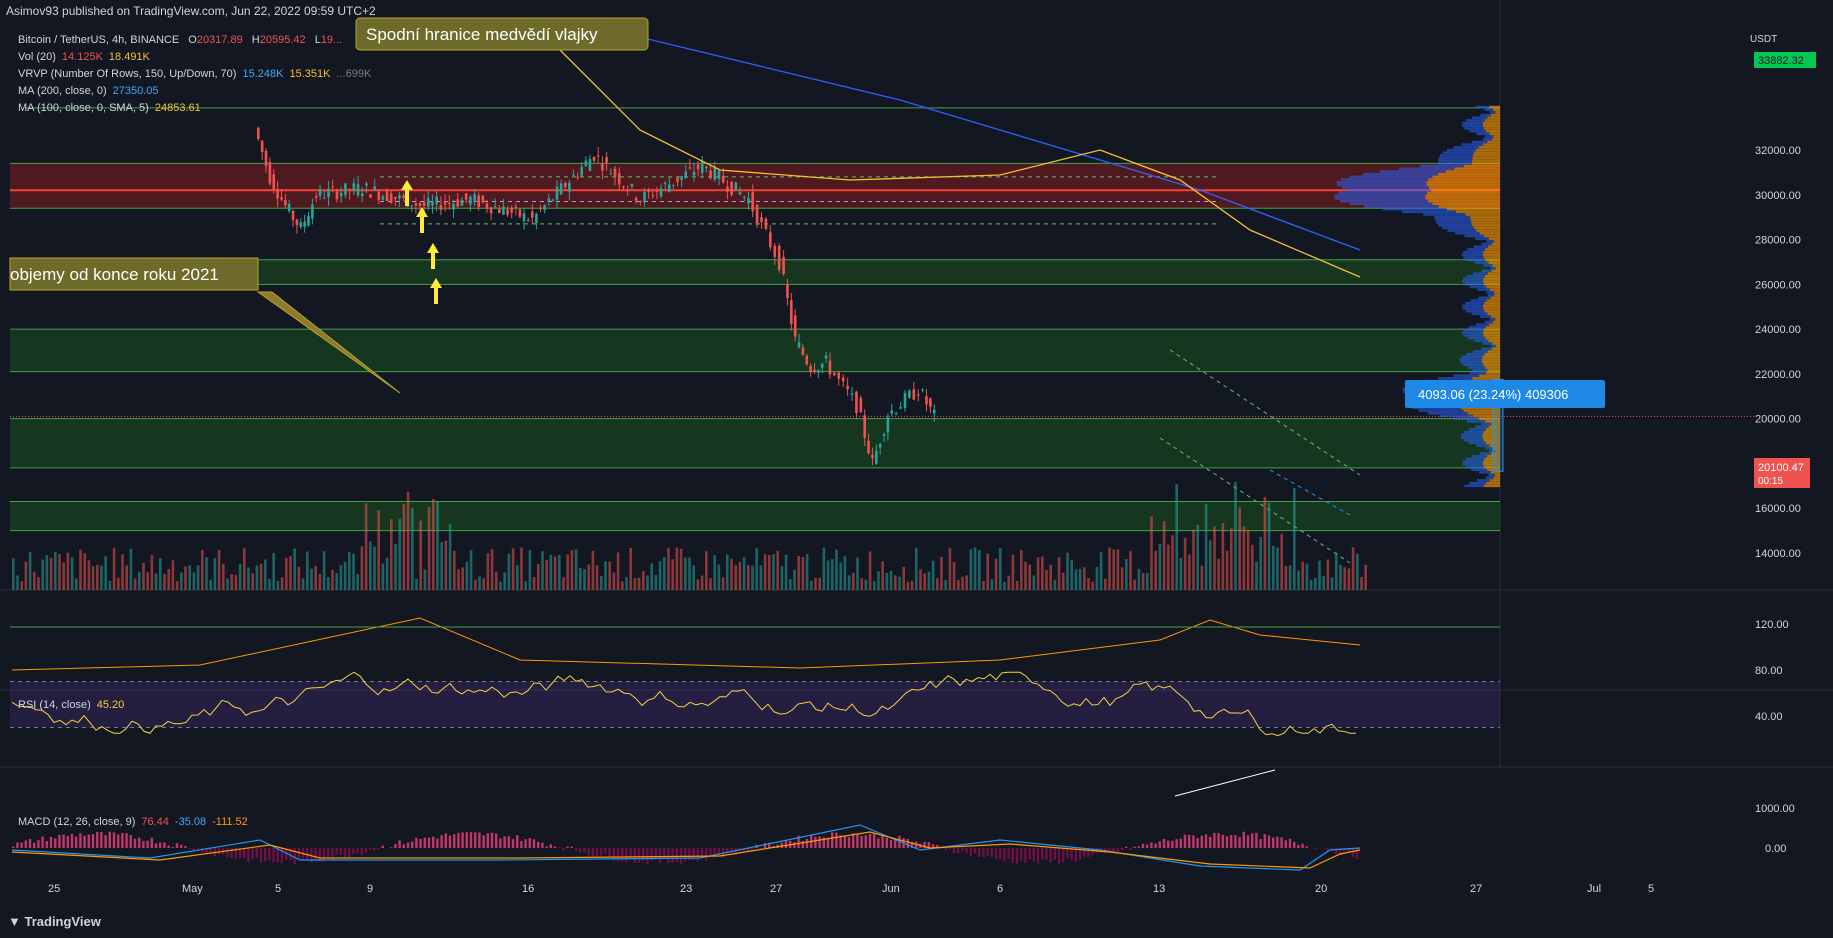 The width and height of the screenshot is (1833, 938). Describe the element at coordinates (99, 40) in the screenshot. I see `symbol-label: Bitcoin / TetherUS, 4h, BINANCE` at that location.